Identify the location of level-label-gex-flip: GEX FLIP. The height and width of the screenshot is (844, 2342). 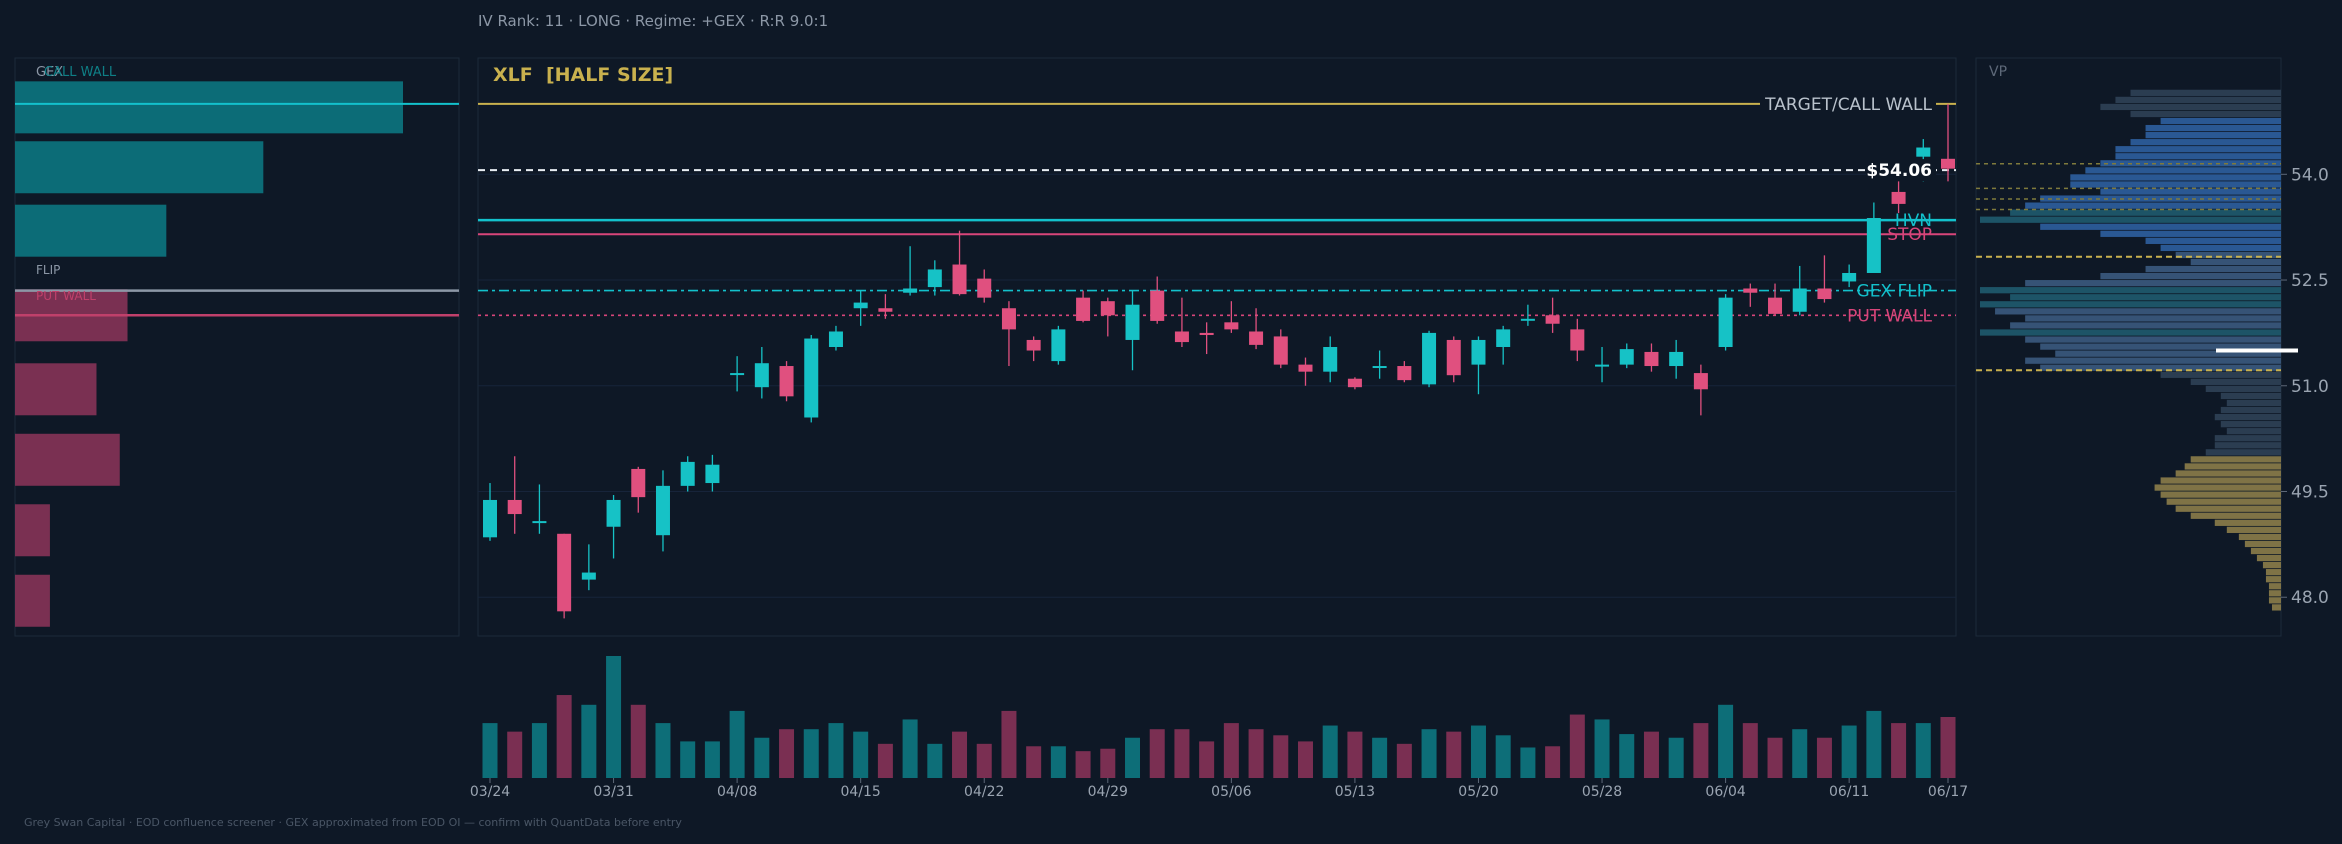
(1894, 292).